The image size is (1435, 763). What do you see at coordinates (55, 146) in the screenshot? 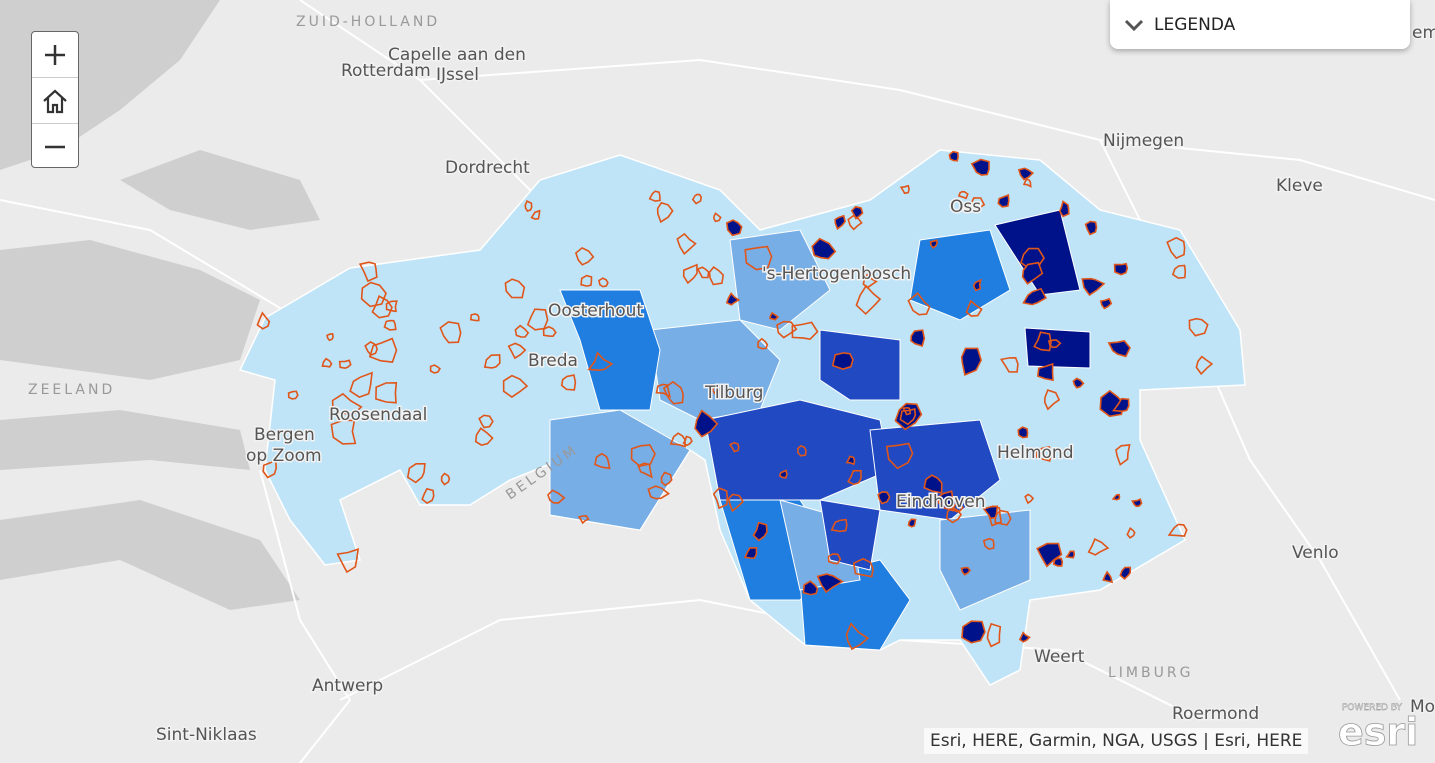
I see `zoom-out` at bounding box center [55, 146].